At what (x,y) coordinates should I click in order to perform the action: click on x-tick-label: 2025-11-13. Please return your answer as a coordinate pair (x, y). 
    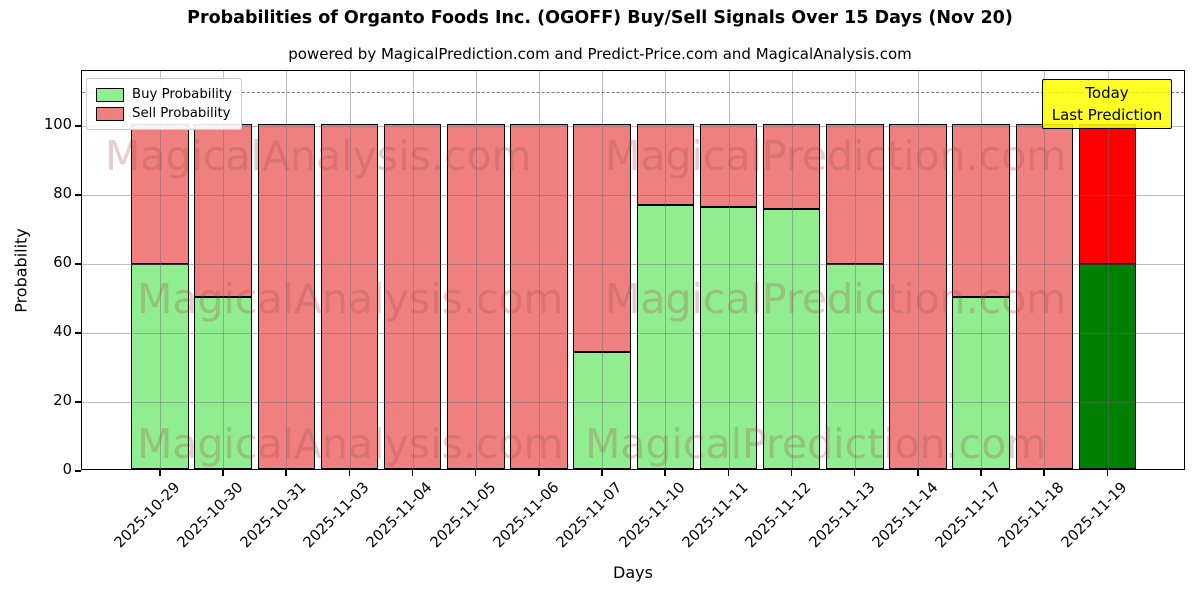
    Looking at the image, I should click on (841, 515).